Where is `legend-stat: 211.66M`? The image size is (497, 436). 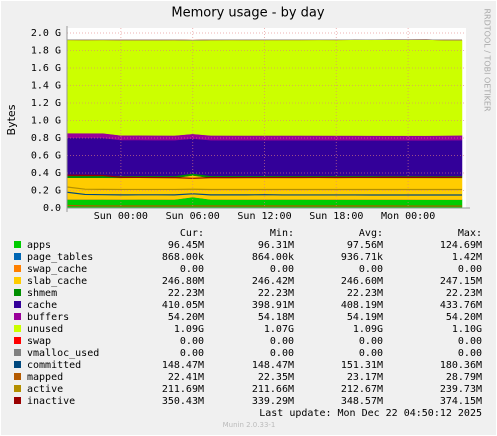 legend-stat: 211.66M is located at coordinates (273, 389).